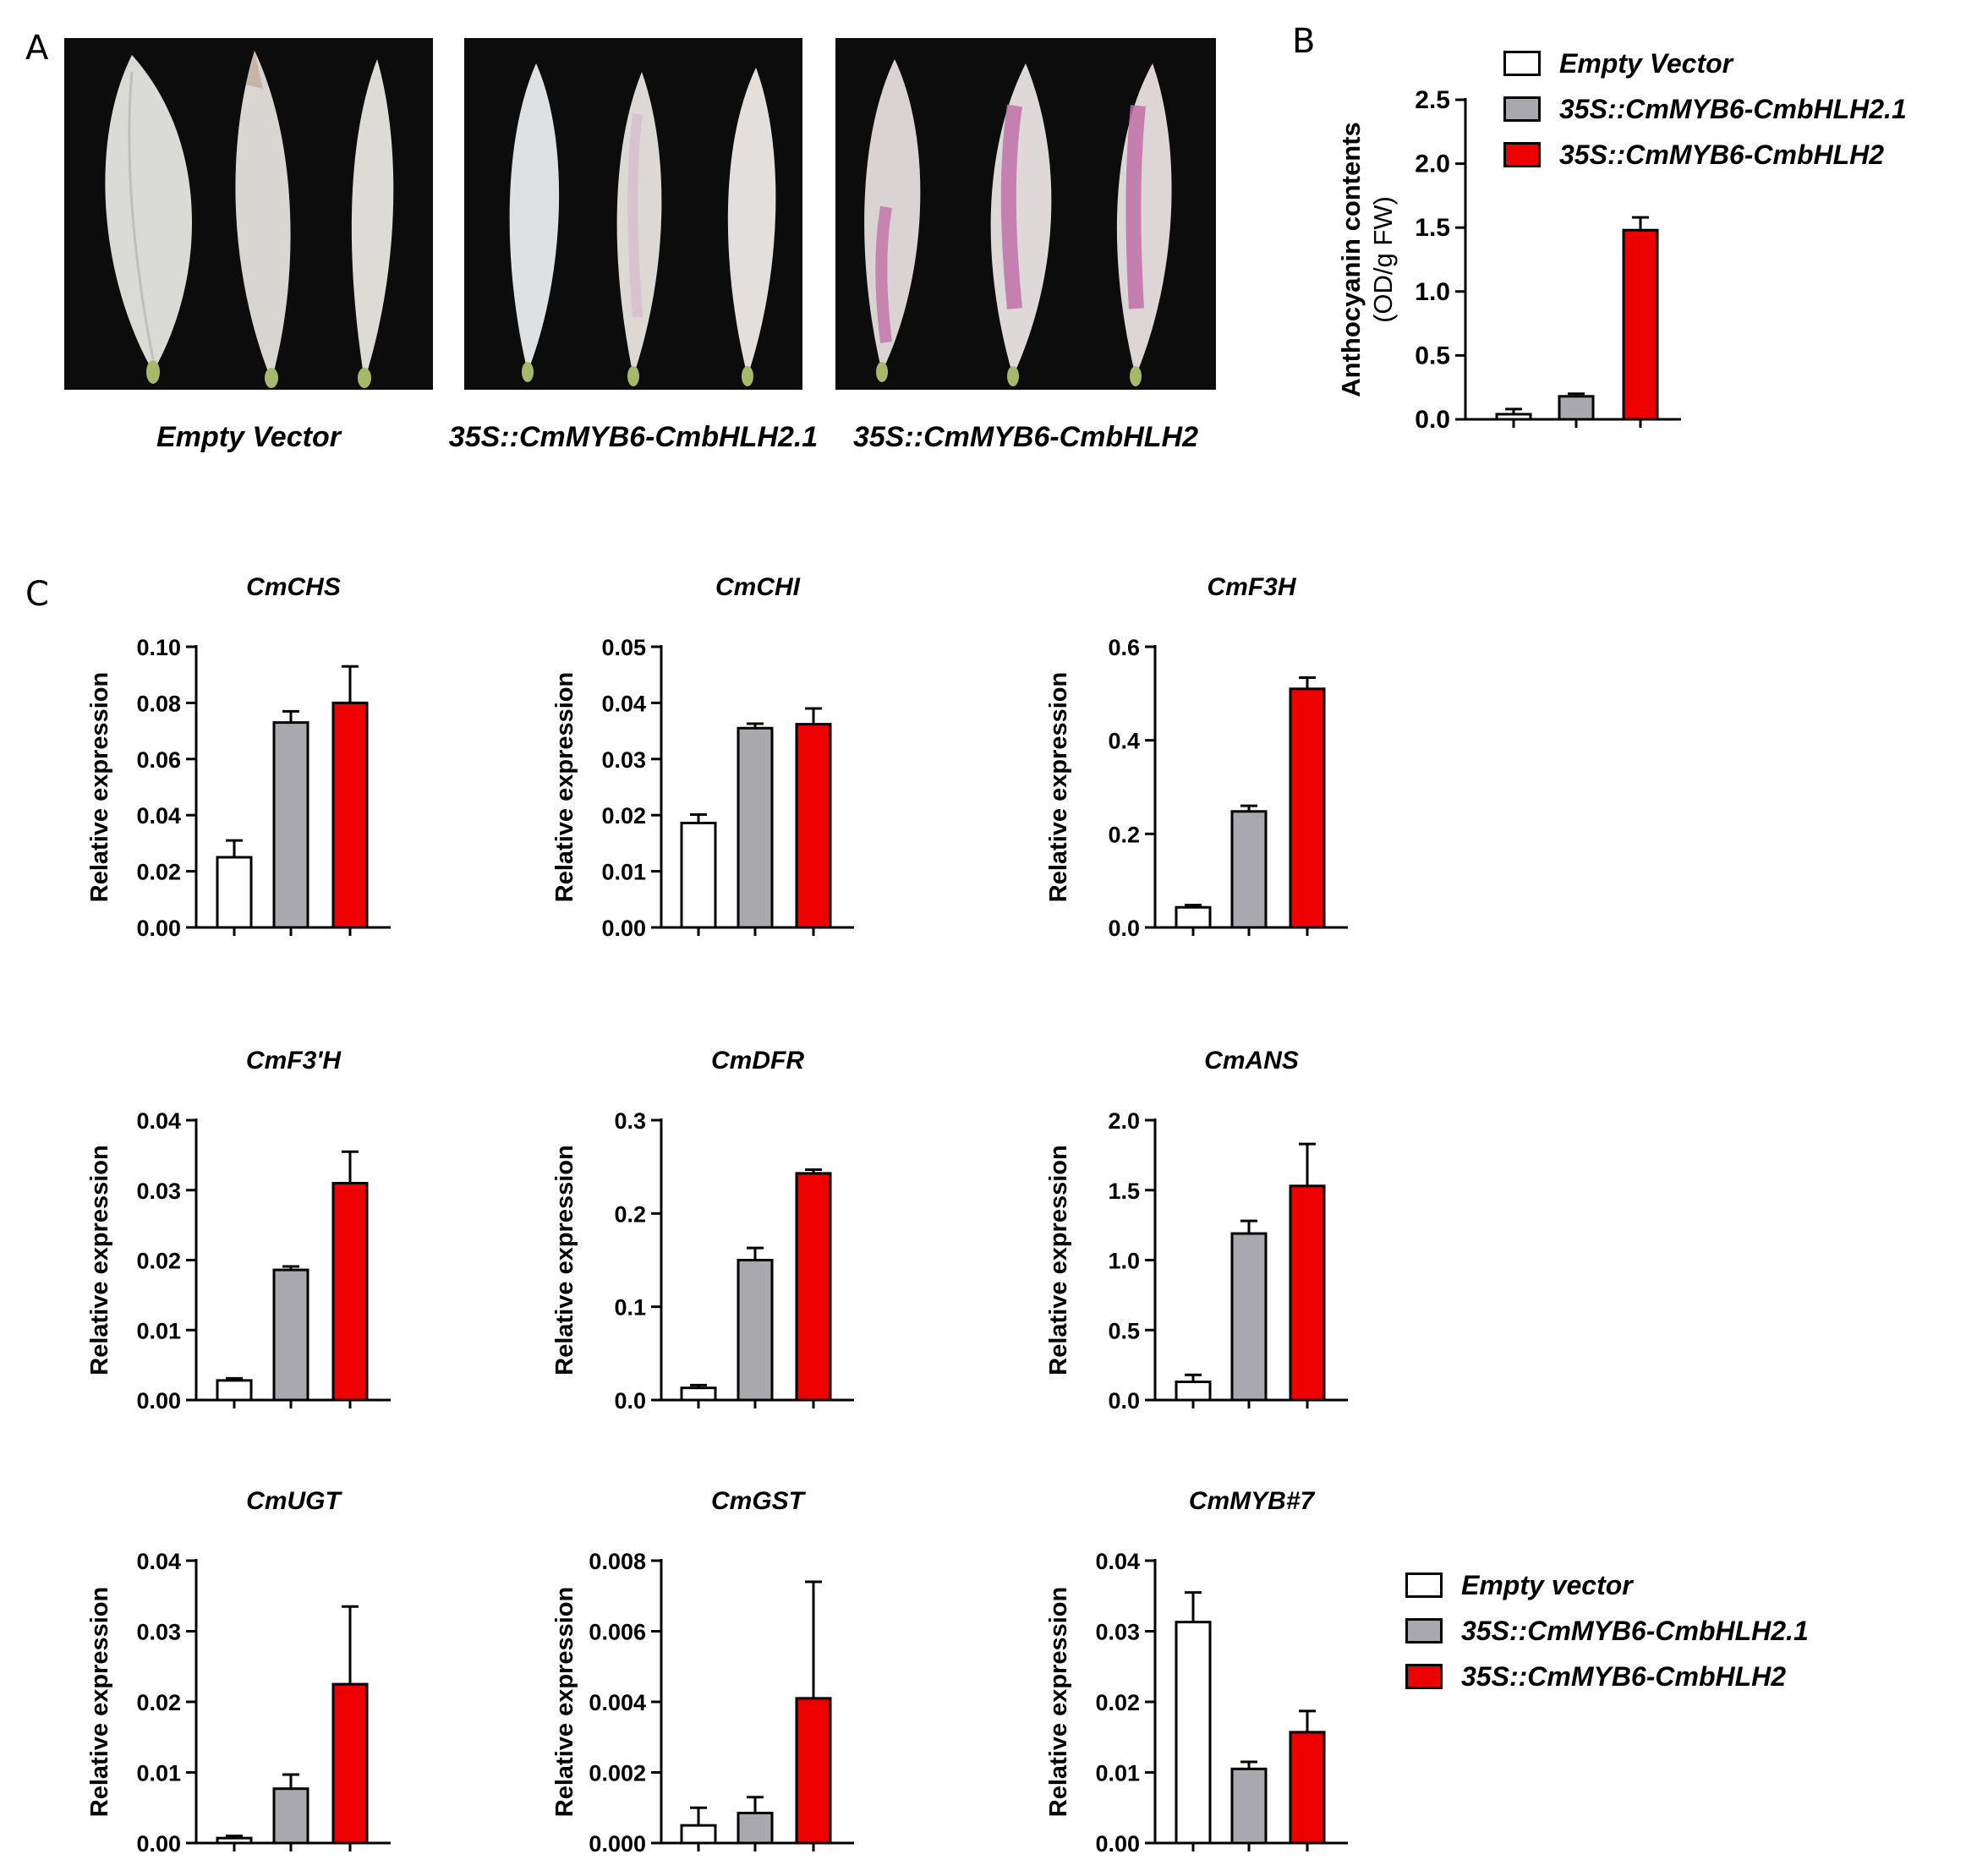 The height and width of the screenshot is (1876, 1966). Describe the element at coordinates (1432, 100) in the screenshot. I see `y-tick-label: 2.5` at that location.